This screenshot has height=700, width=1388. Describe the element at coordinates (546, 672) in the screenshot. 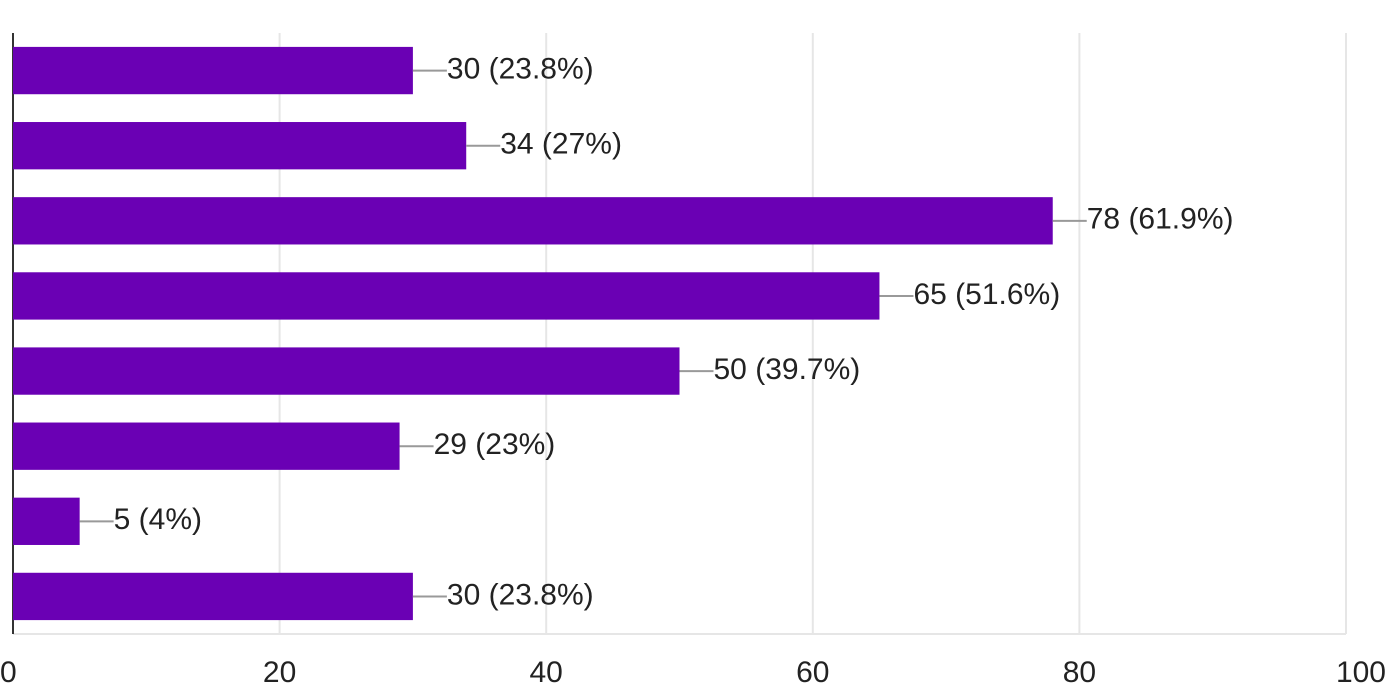

I see `x-tick-label: 40` at that location.